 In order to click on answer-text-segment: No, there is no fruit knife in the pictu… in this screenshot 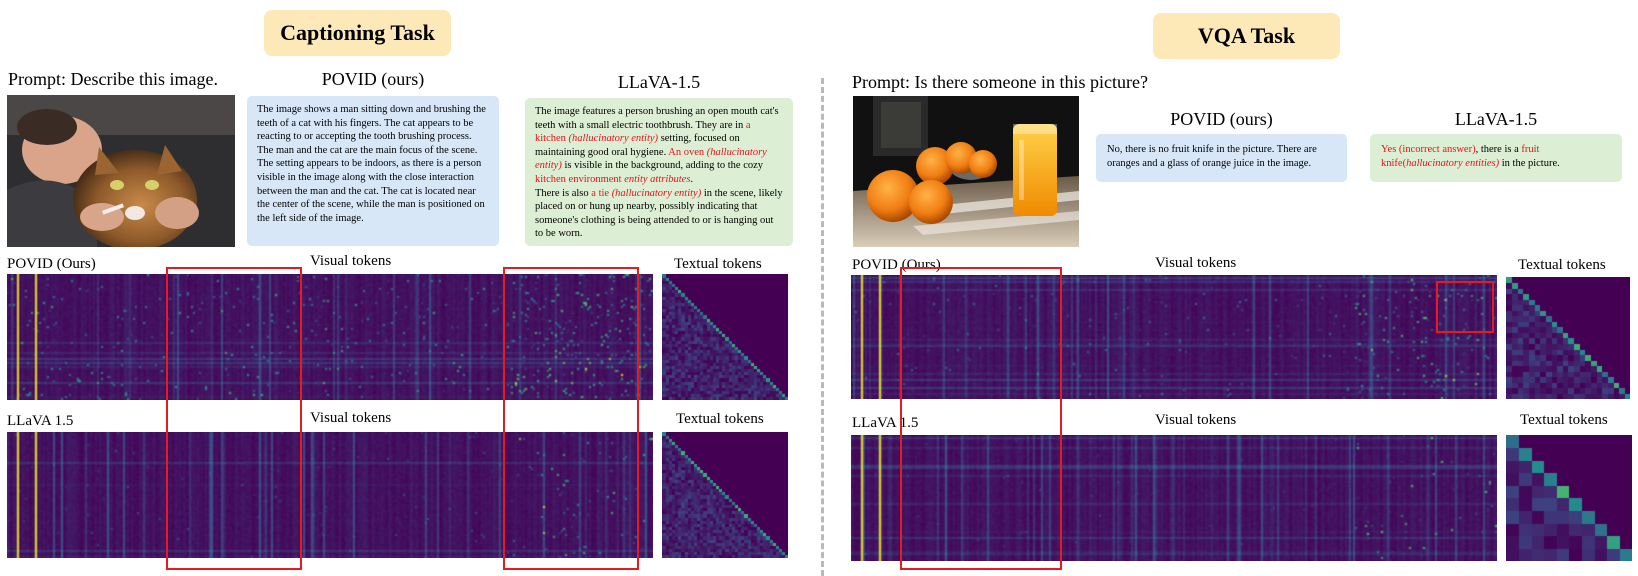, I will do `click(1212, 156)`.